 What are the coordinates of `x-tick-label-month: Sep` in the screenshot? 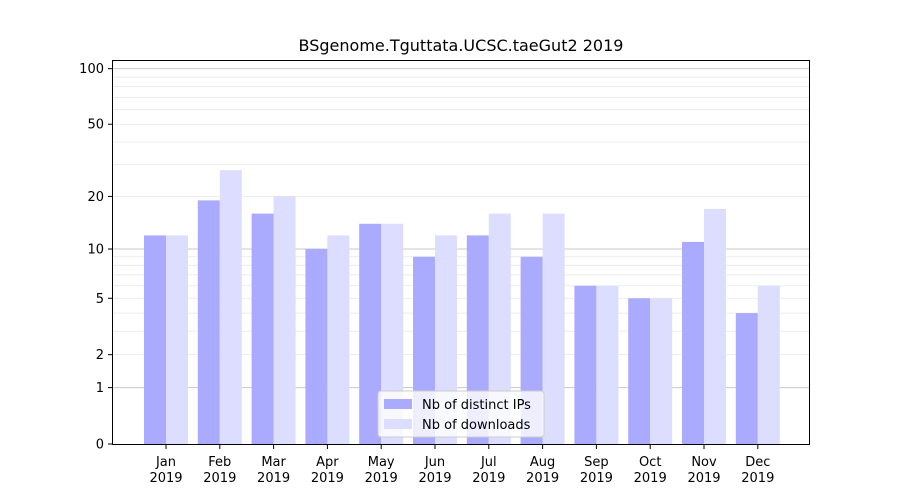 It's located at (596, 462).